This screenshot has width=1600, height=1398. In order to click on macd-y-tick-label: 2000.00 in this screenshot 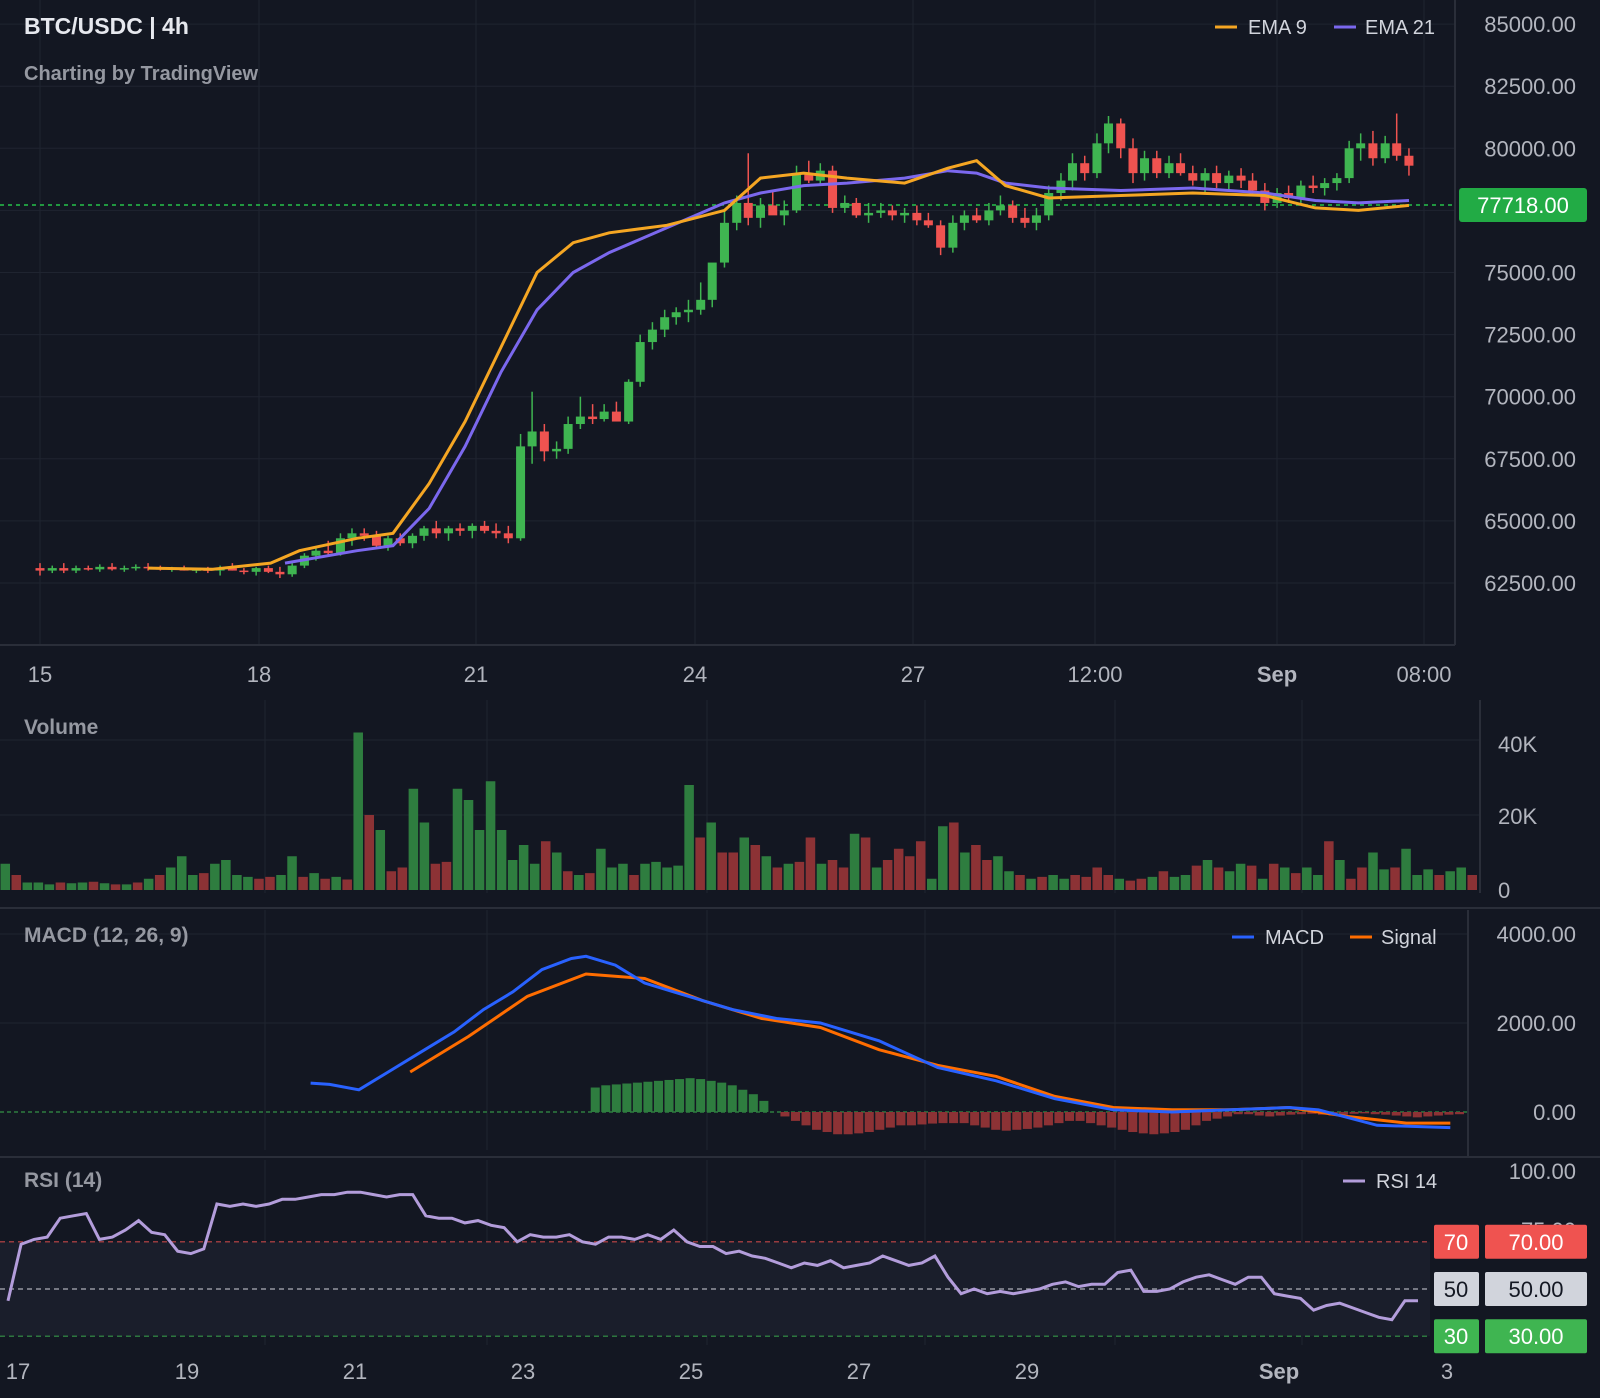, I will do `click(1536, 1023)`.